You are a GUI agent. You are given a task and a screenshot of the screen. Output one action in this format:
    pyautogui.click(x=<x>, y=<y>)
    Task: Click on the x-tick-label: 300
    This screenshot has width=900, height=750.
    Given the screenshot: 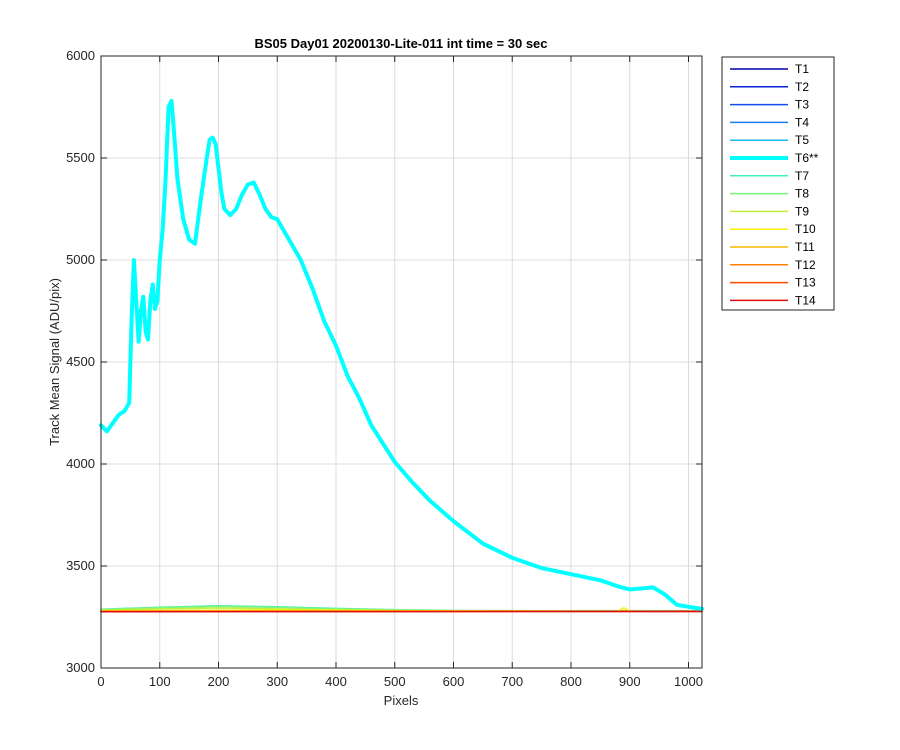 What is the action you would take?
    pyautogui.click(x=277, y=681)
    